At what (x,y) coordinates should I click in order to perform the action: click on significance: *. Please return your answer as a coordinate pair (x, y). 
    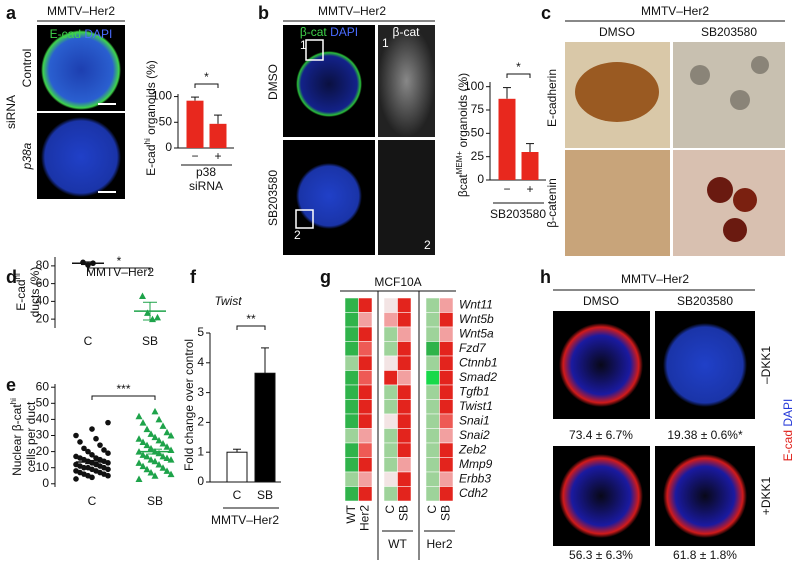
    Looking at the image, I should click on (518, 67).